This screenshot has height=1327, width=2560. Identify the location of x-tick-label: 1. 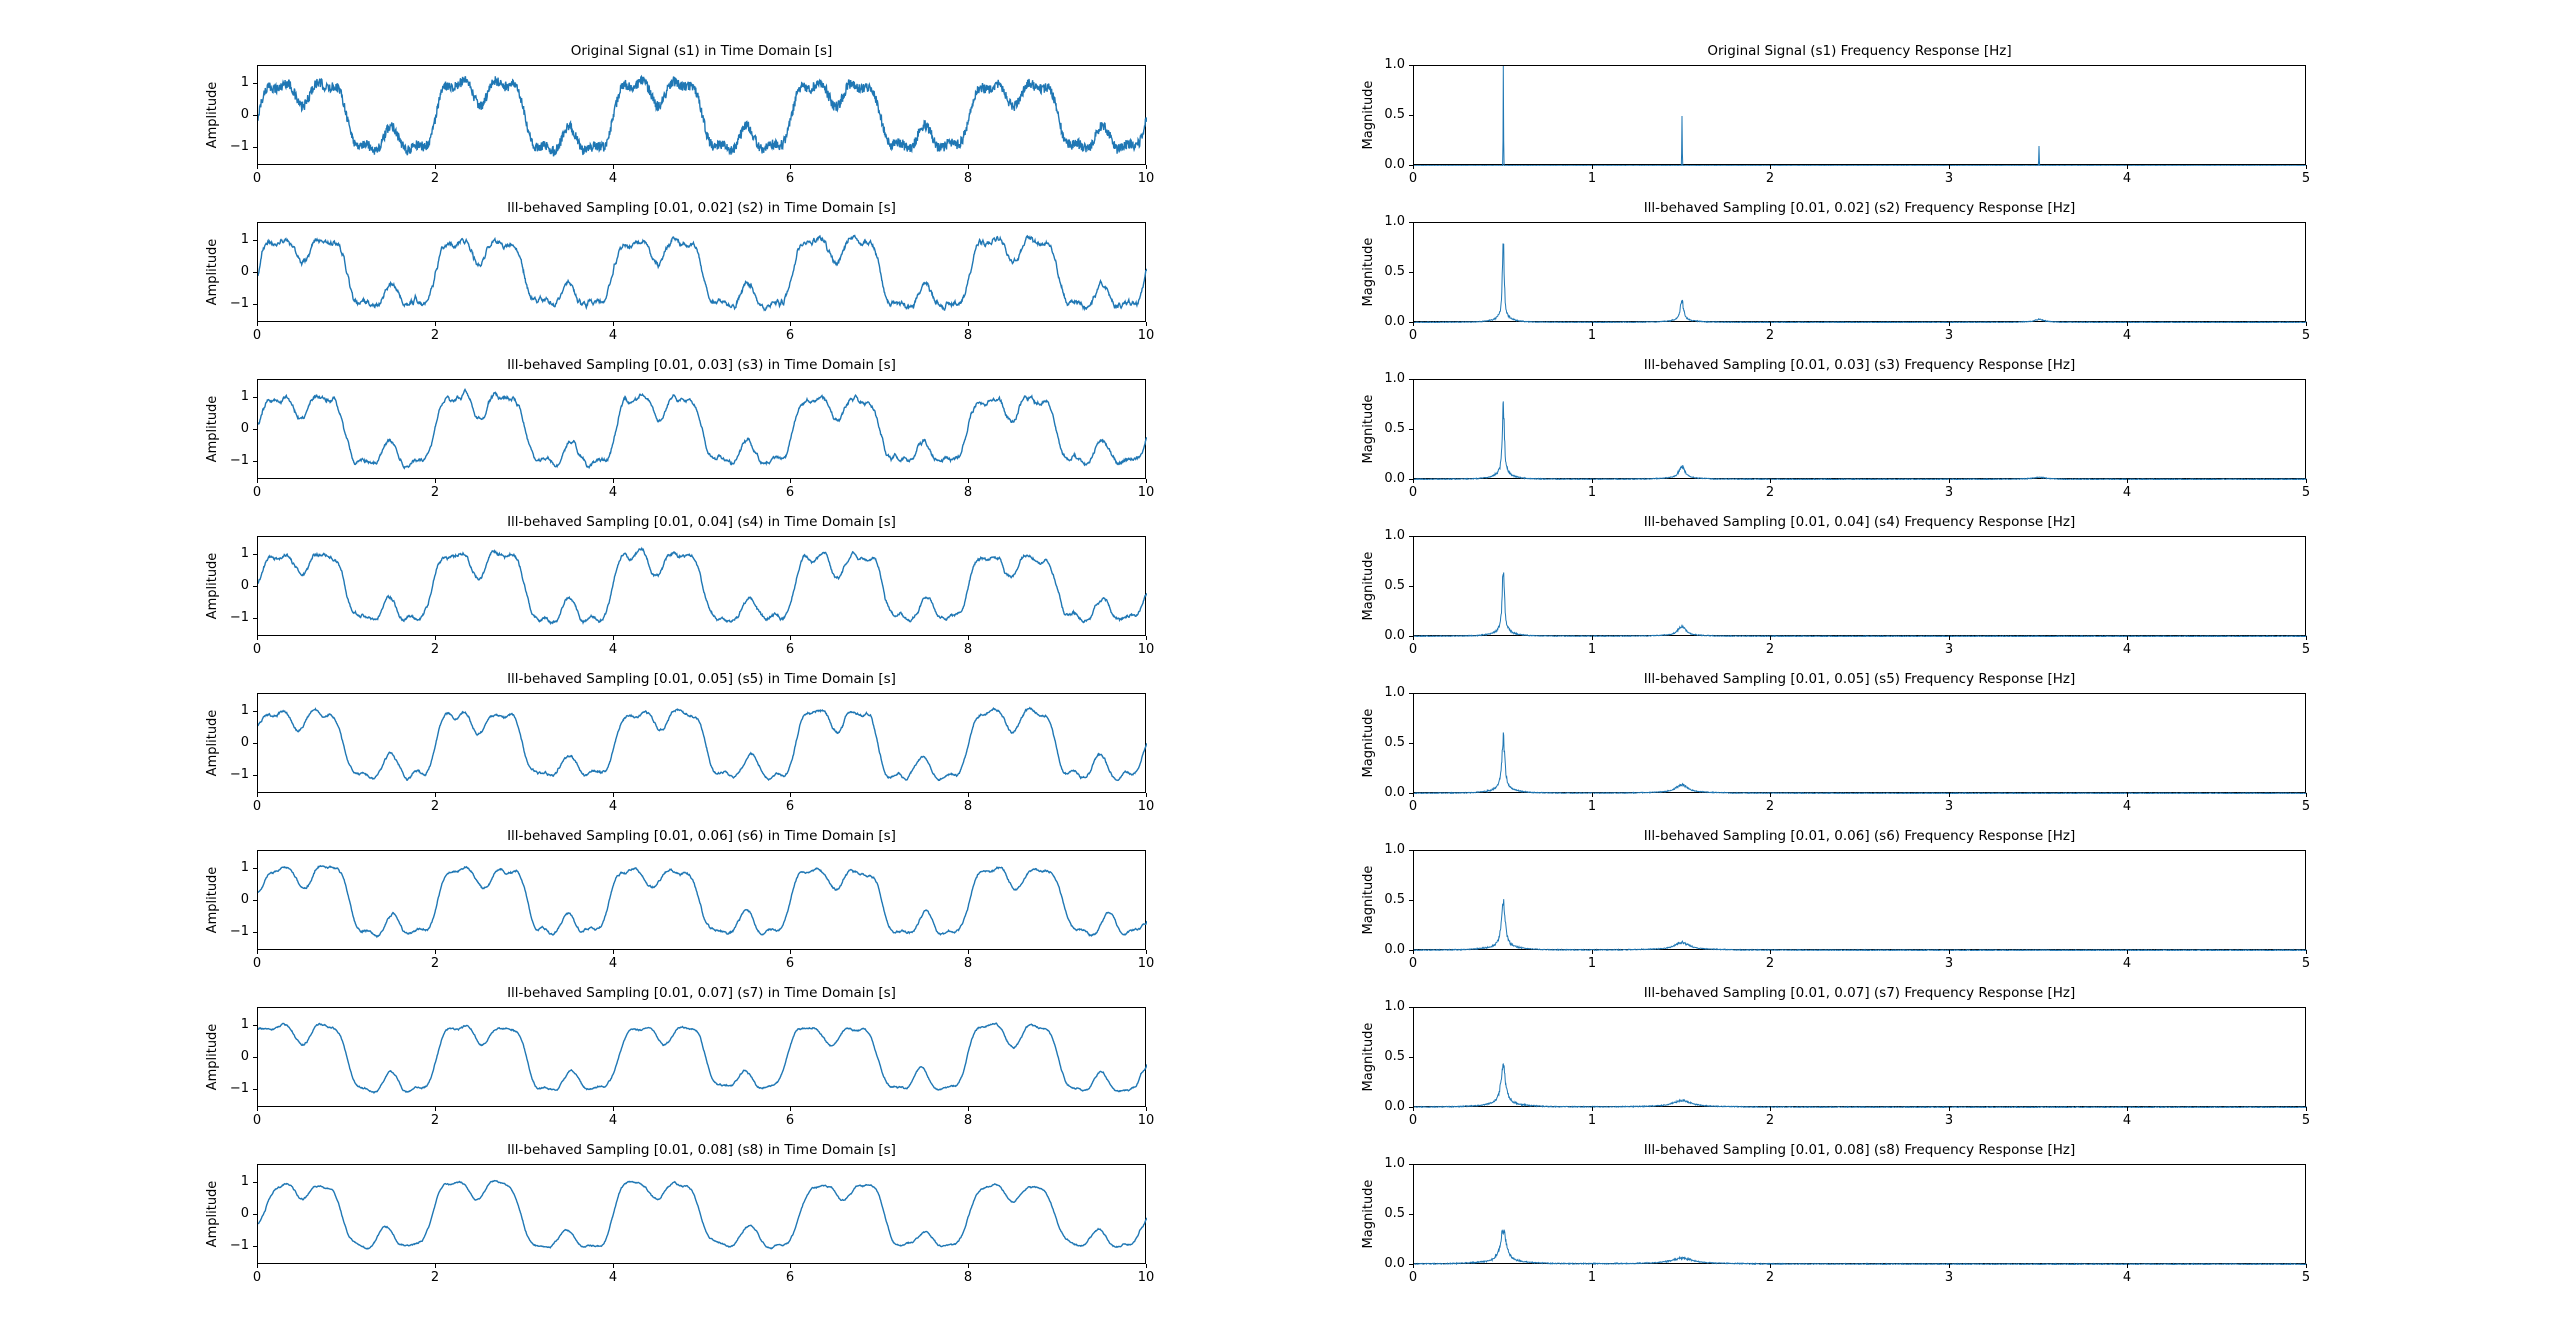
(1592, 649).